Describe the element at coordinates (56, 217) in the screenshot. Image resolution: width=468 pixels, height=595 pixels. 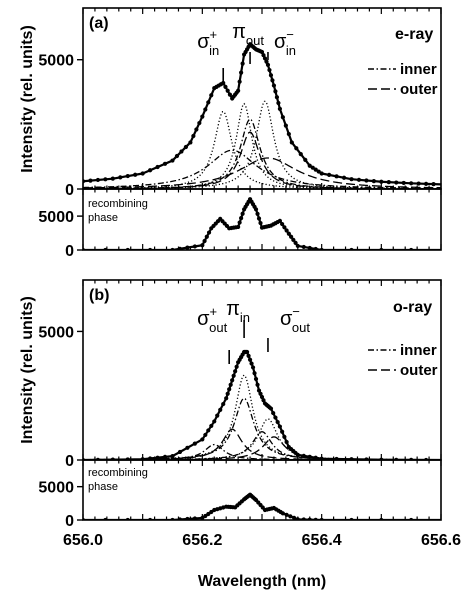
I see `y-tick-label: 5000` at that location.